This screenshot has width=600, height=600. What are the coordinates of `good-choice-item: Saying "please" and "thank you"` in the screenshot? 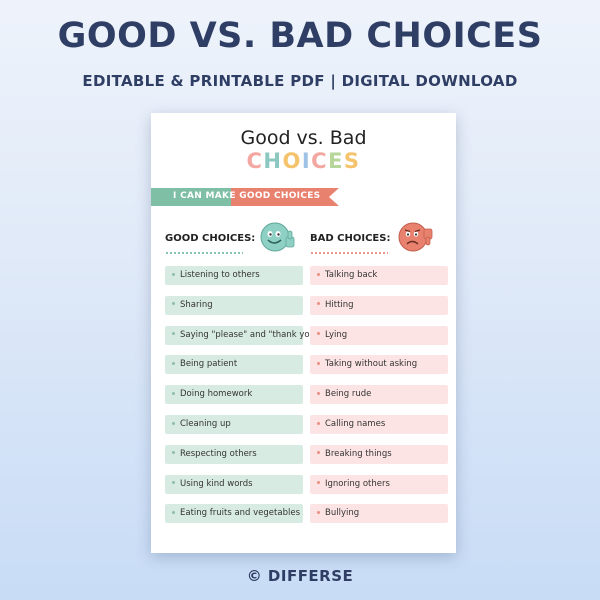 It's located at (242, 335).